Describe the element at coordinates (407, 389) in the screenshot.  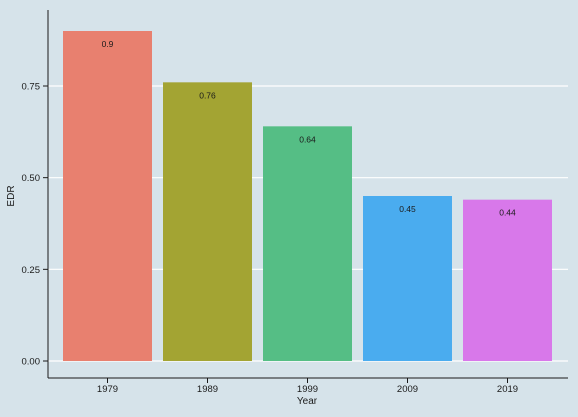
I see `x-tick-label-2009: 2009` at that location.